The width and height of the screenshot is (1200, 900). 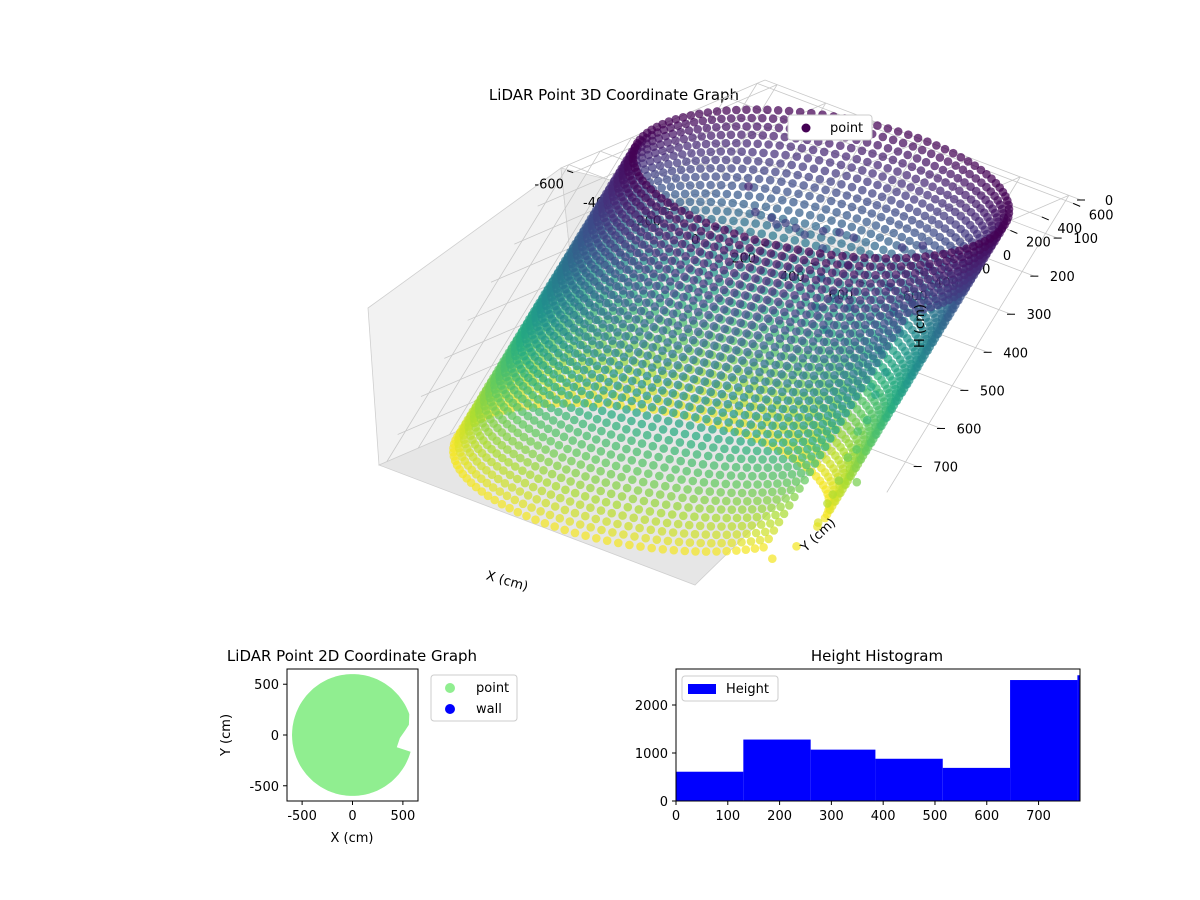 I want to click on legend-3d-marker, so click(x=806, y=128).